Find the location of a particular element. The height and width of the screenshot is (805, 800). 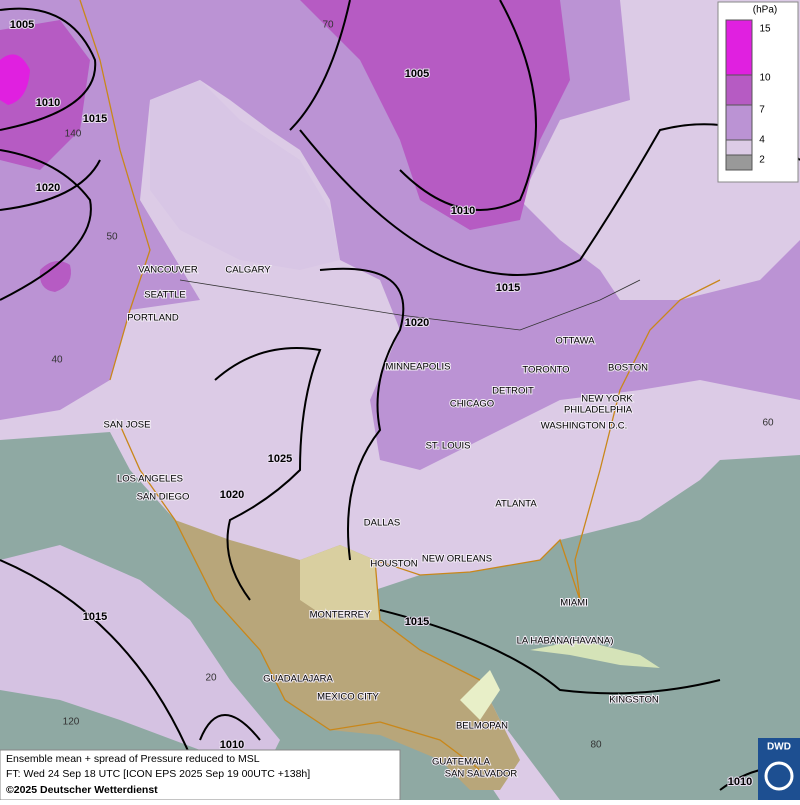

isobar-label: 1025 is located at coordinates (280, 459).